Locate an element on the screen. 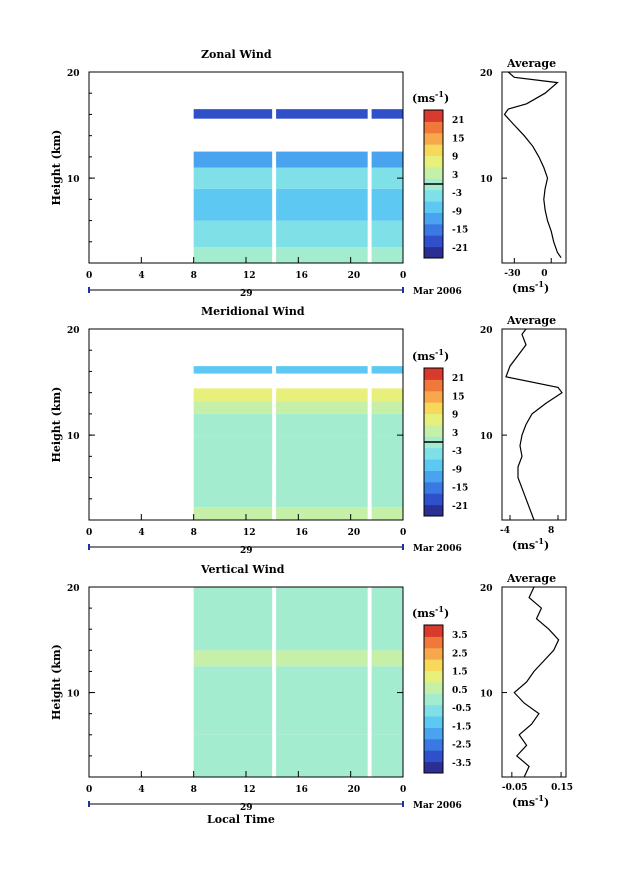 This screenshot has height=873, width=624. avg-x-tick-label: 0 is located at coordinates (544, 274).